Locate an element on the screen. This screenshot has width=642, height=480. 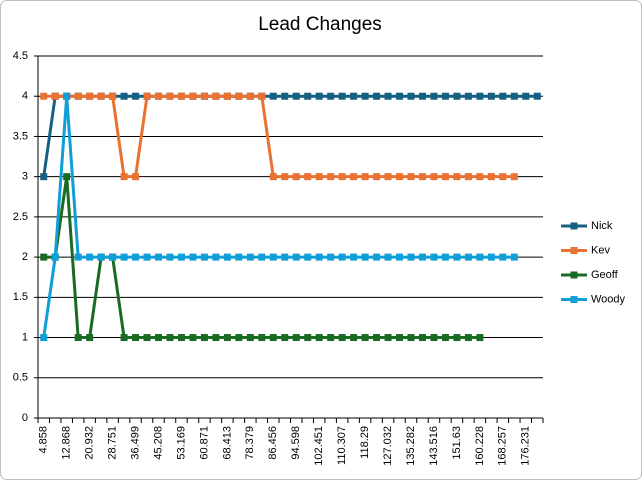
x-tick-label: 78.379 is located at coordinates (250, 443).